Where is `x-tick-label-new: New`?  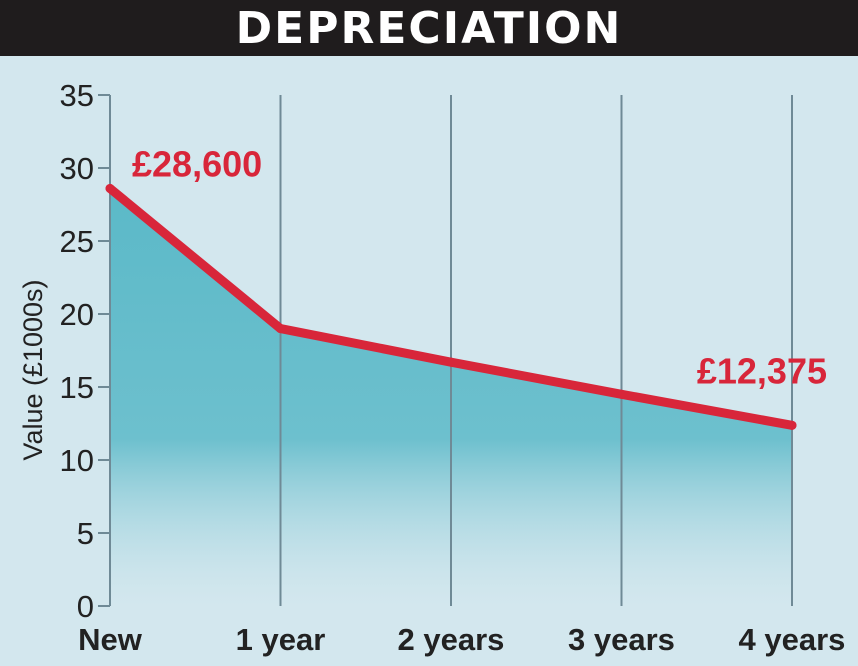 x-tick-label-new: New is located at coordinates (110, 639).